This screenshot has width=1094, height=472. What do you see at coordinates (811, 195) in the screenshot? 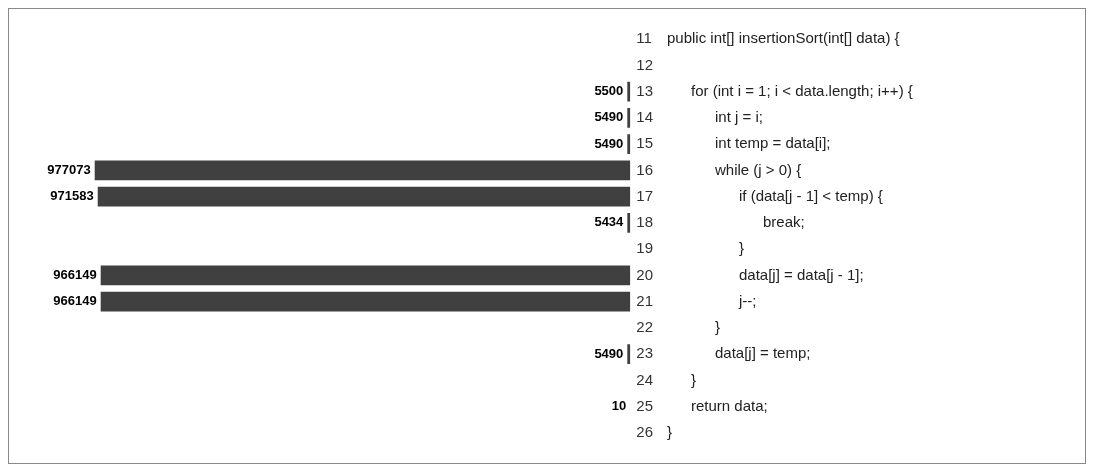
I see `text: if (data[j - 1] < temp) {` at bounding box center [811, 195].